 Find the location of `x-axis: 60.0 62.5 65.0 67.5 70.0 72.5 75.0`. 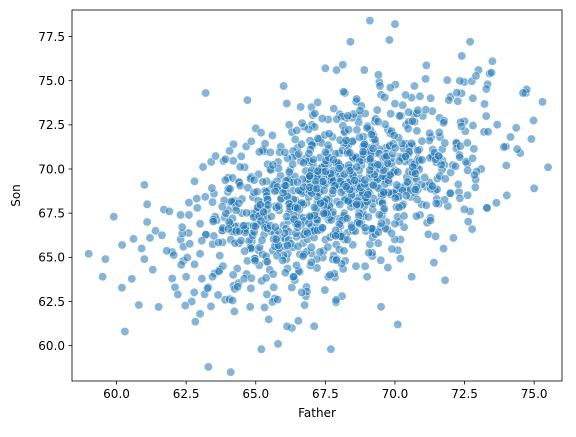

x-axis: 60.0 62.5 65.0 67.5 70.0 72.5 75.0 is located at coordinates (325, 391).